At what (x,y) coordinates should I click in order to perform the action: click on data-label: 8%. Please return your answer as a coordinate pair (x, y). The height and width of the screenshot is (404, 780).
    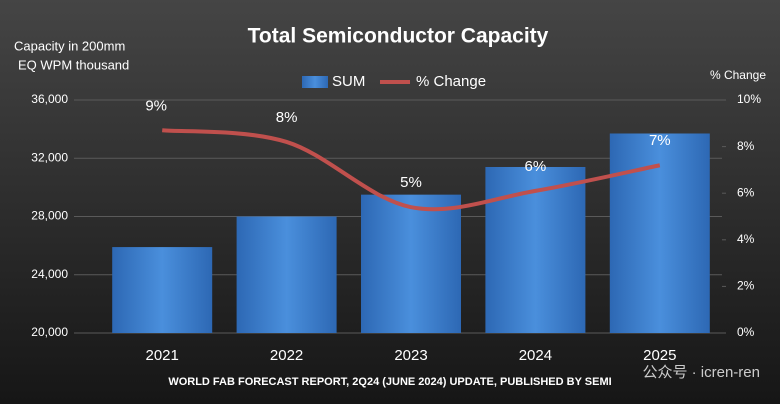
    Looking at the image, I should click on (287, 117).